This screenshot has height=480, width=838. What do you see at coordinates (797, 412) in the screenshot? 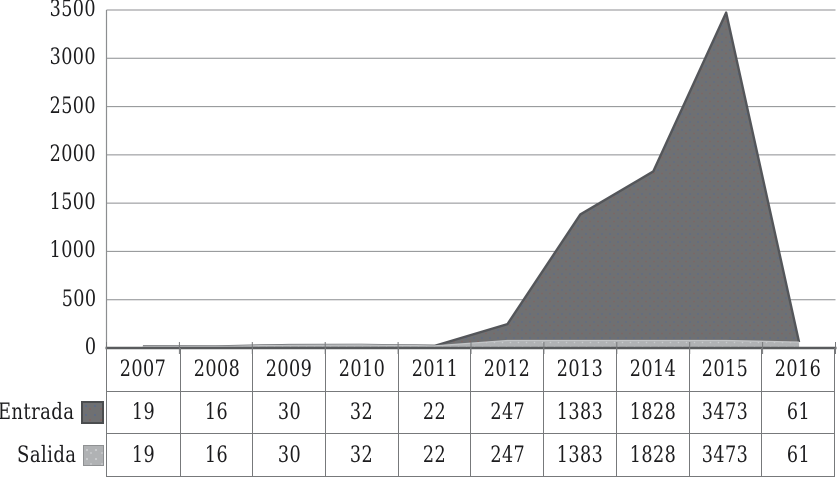
I see `table-cell-entrada-2016: 61` at bounding box center [797, 412].